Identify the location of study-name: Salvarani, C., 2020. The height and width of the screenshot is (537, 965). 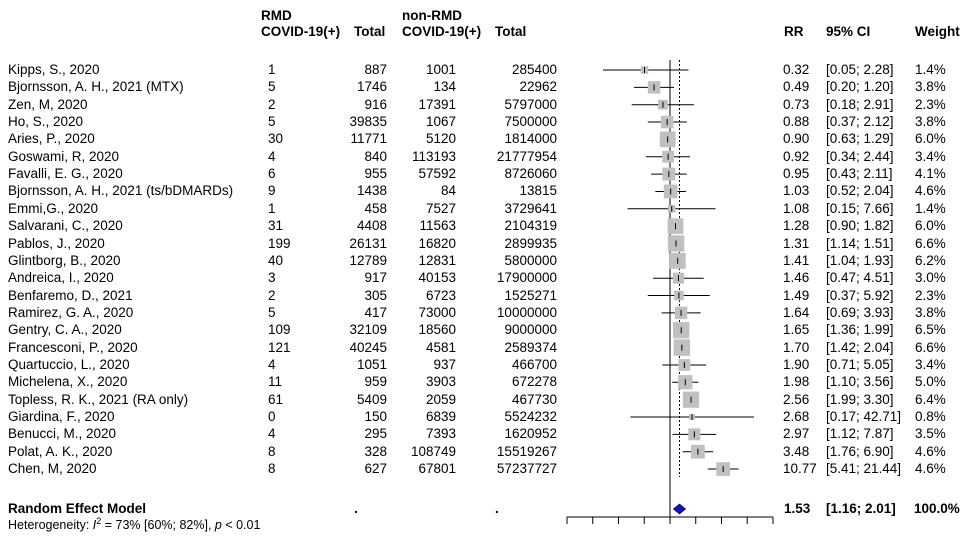
(65, 226).